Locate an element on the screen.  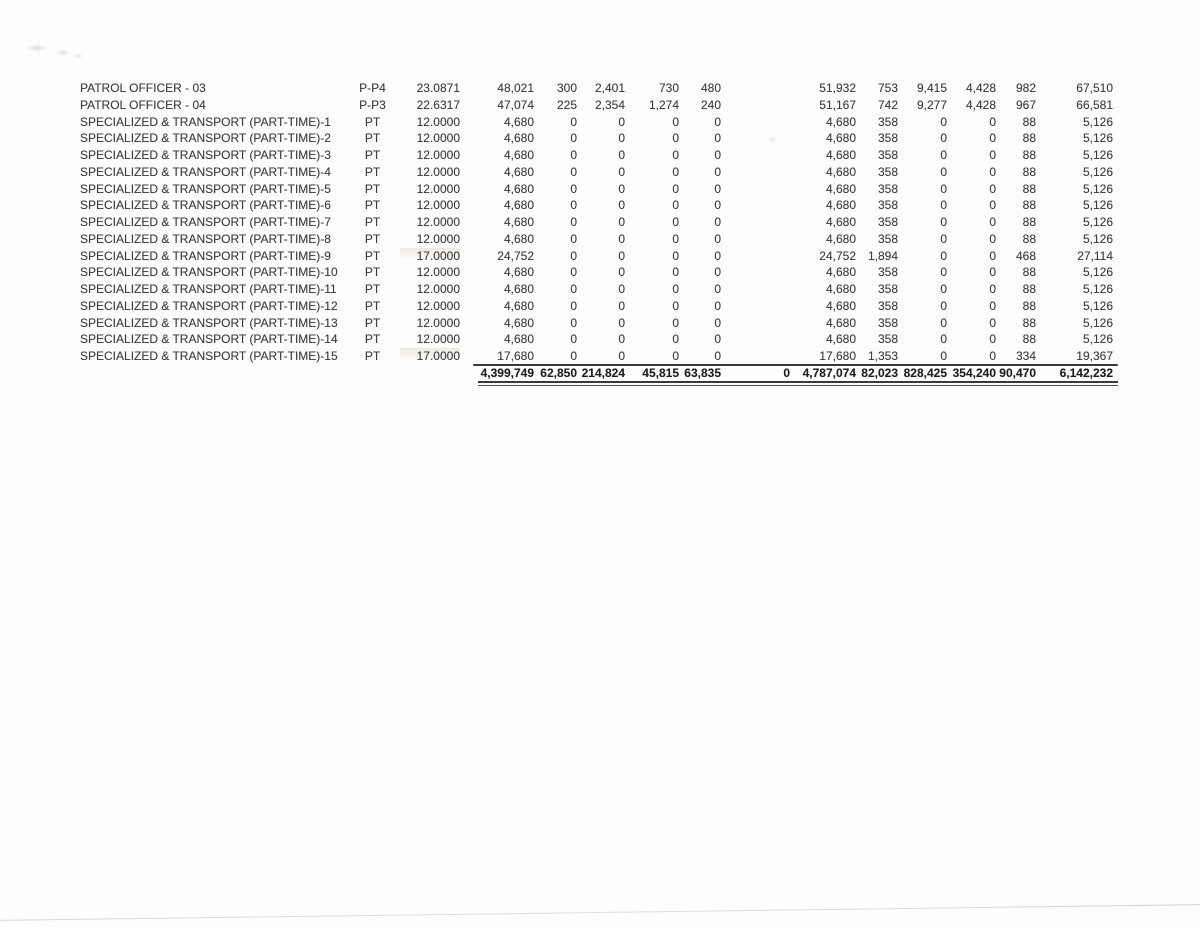
cell-position: SPECIALIZED & TRANSPORT (PART-TIME)-4 is located at coordinates (205, 171).